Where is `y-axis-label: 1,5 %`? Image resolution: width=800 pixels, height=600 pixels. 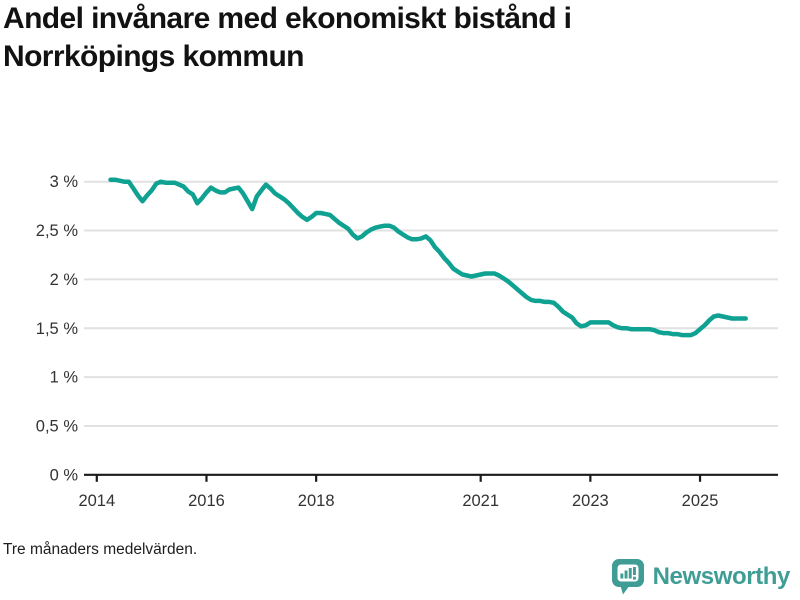
y-axis-label: 1,5 % is located at coordinates (57, 329).